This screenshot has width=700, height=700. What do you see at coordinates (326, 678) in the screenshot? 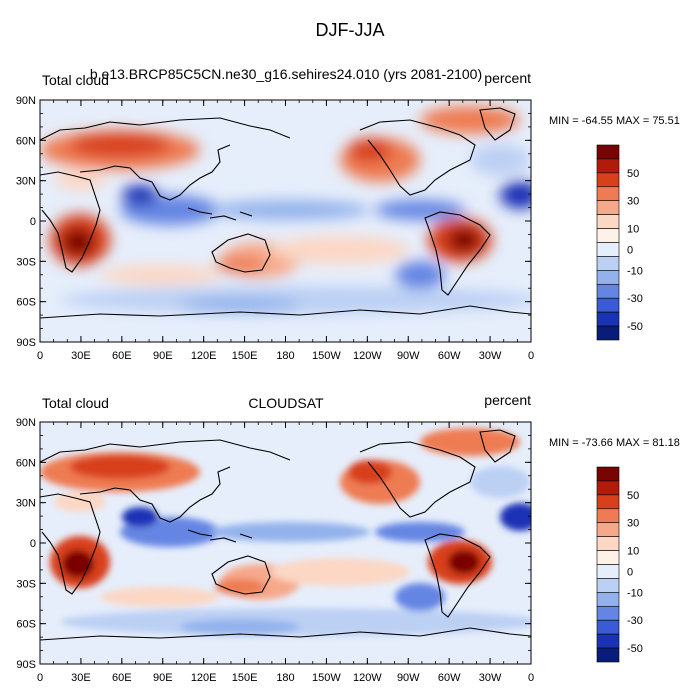
I see `panel2-lon-label: 150W` at bounding box center [326, 678].